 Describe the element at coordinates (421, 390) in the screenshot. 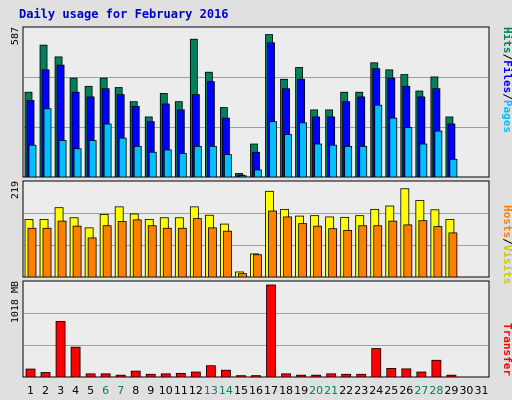

I see `day-label: 27` at that location.